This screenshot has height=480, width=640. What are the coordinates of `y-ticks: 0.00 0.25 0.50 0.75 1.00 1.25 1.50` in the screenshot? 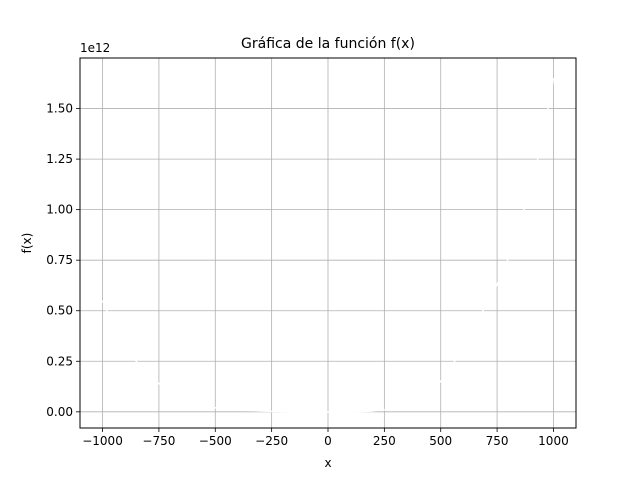 It's located at (63, 260).